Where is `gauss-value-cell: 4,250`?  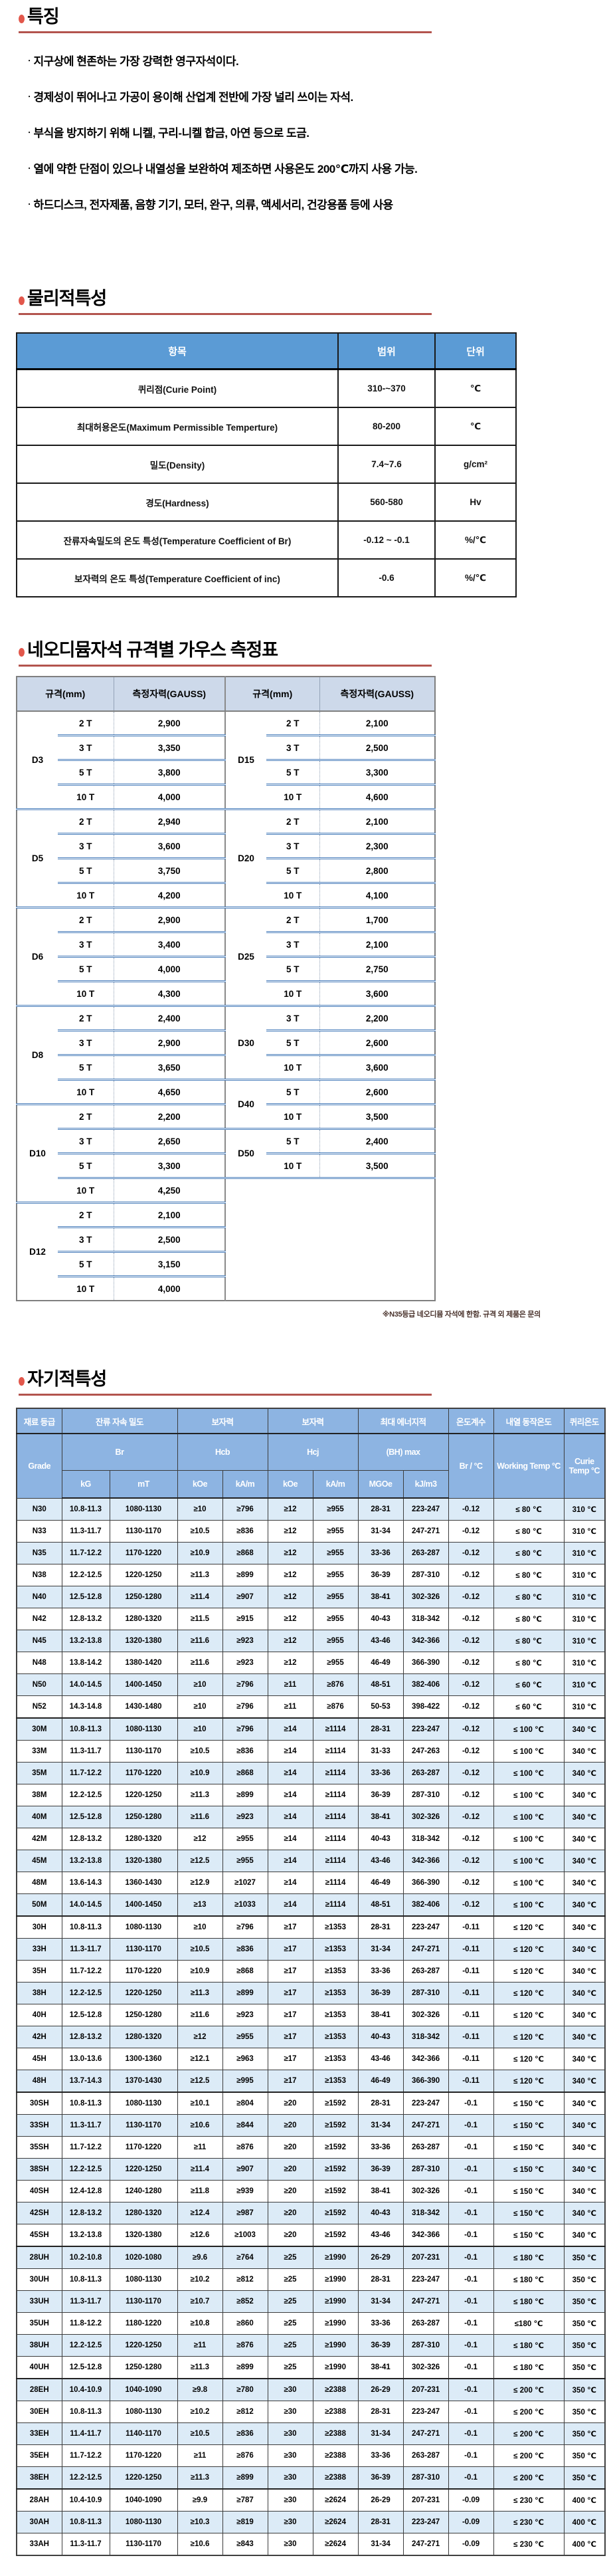 gauss-value-cell: 4,250 is located at coordinates (169, 1190).